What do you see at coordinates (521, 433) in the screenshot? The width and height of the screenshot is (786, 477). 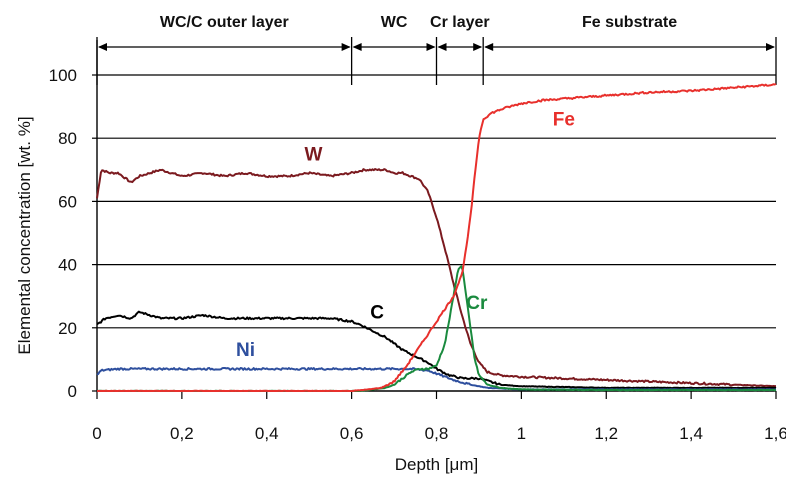 I see `x-tick-label: 1` at bounding box center [521, 433].